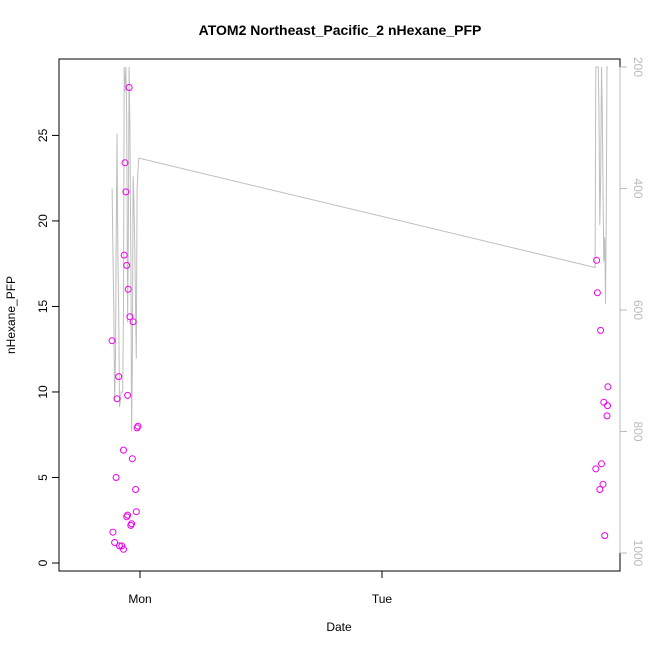 The width and height of the screenshot is (650, 650). What do you see at coordinates (340, 30) in the screenshot?
I see `chart-title: ATOM2 Northeast_Pacific_2 nHexane_PFP` at bounding box center [340, 30].